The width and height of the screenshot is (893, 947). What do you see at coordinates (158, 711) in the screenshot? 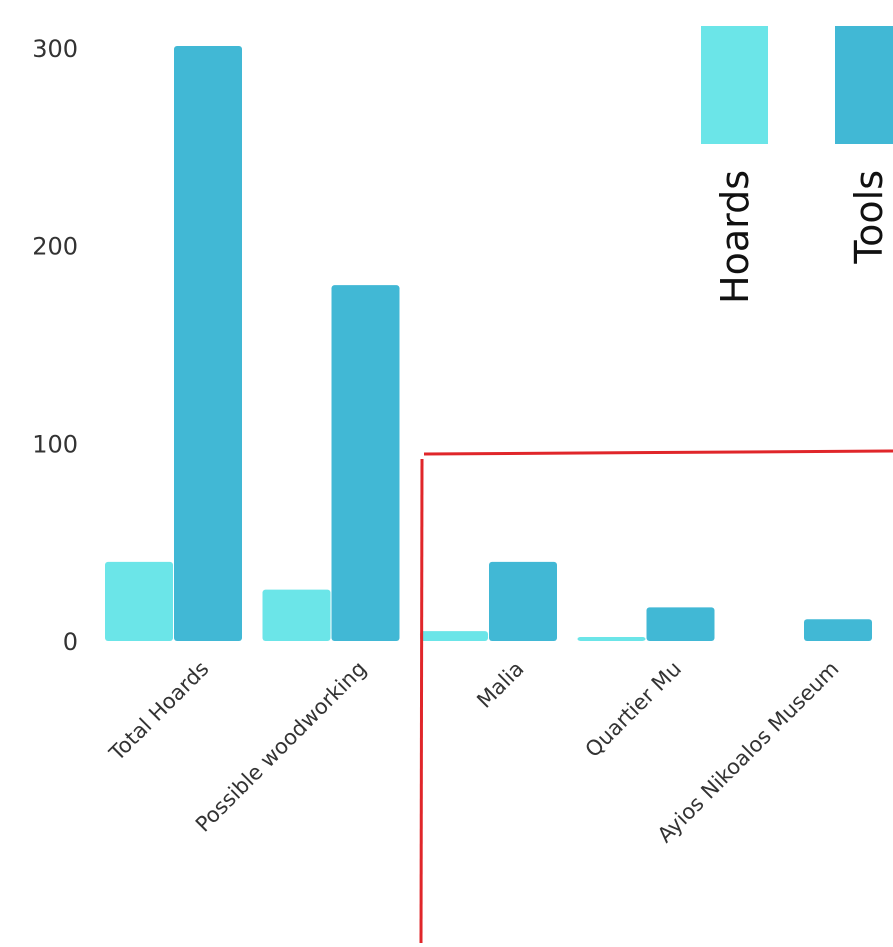
I see `x-tick-label: Total Hoards` at bounding box center [158, 711].